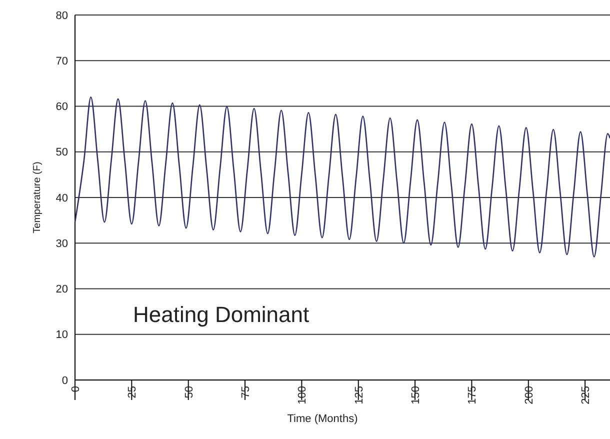 The image size is (610, 439). What do you see at coordinates (359, 395) in the screenshot?
I see `x-tick-label: 125` at bounding box center [359, 395].